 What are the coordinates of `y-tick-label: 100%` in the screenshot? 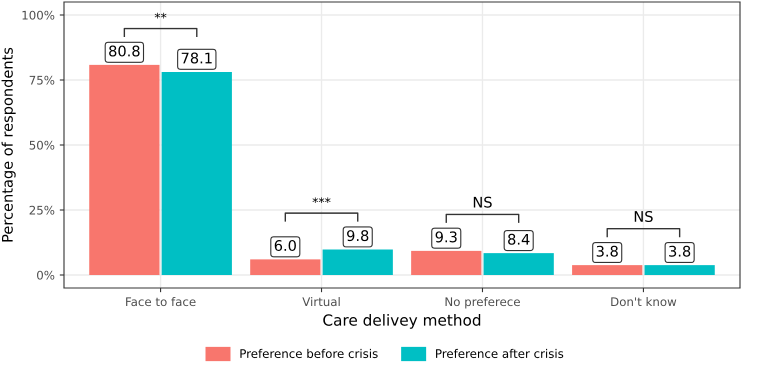 It's located at (38, 15).